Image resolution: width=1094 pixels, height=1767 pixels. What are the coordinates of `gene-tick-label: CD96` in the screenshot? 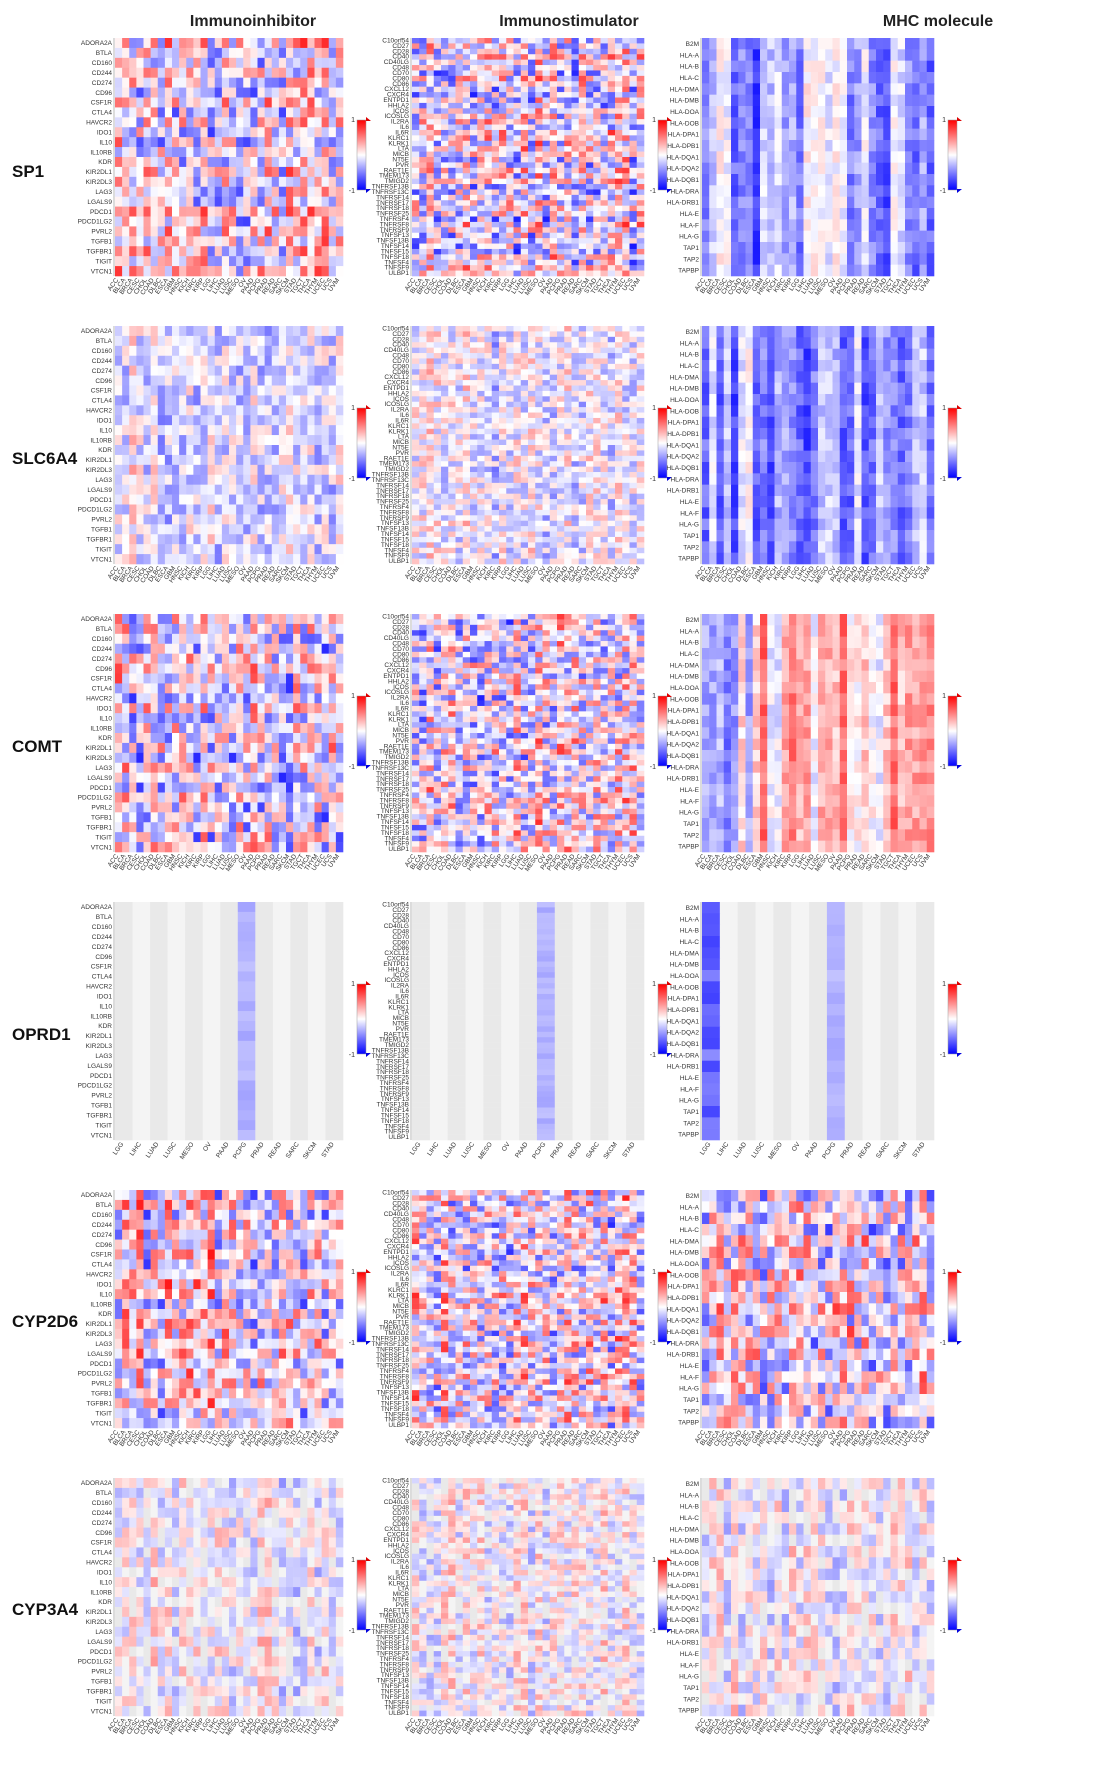 It's located at (103, 93).